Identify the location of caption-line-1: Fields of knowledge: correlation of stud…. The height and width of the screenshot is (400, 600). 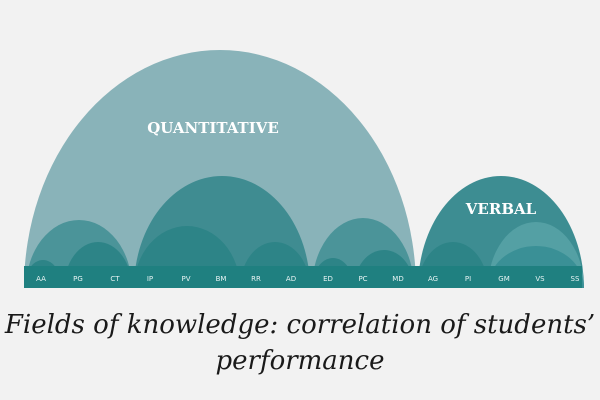
(300, 325).